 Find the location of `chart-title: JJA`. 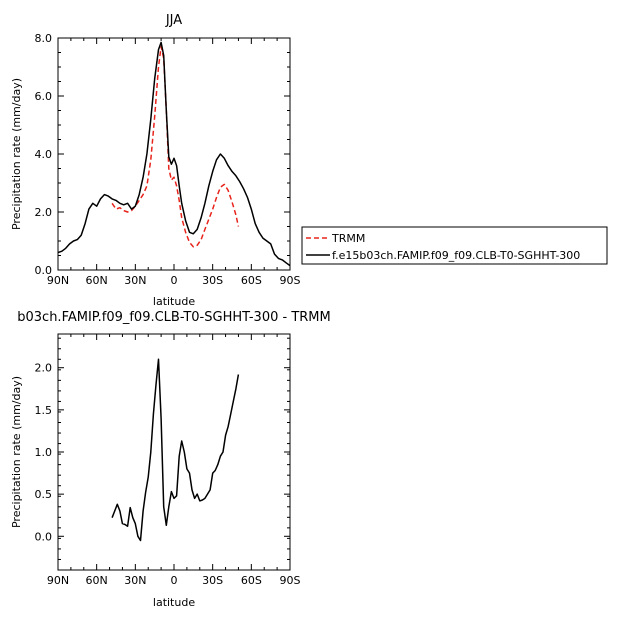

chart-title: JJA is located at coordinates (173, 20).